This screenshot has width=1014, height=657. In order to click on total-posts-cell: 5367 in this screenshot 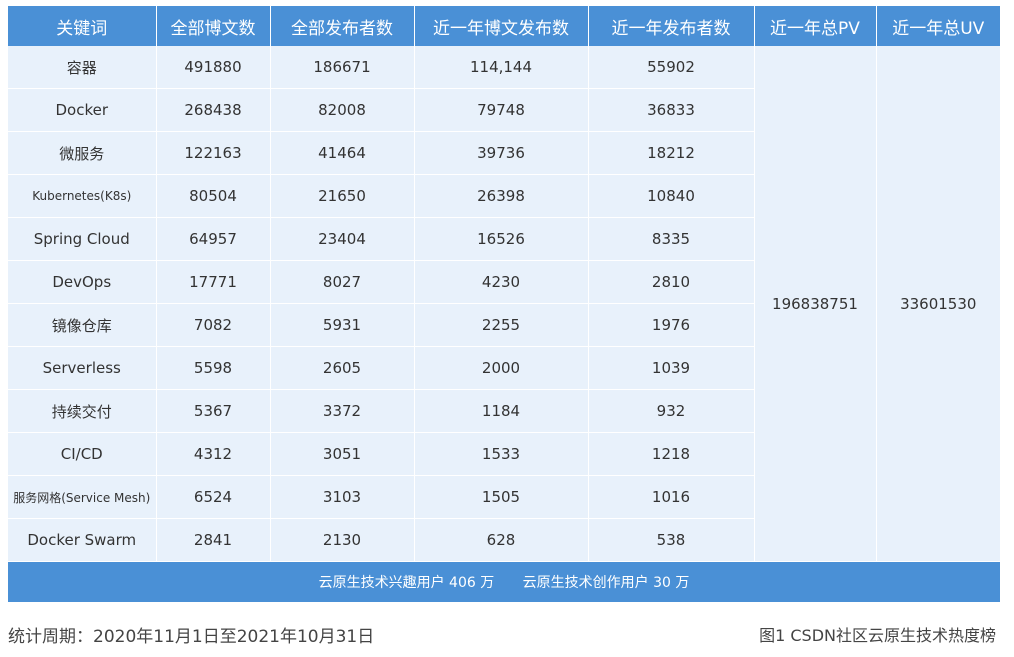, I will do `click(213, 411)`.